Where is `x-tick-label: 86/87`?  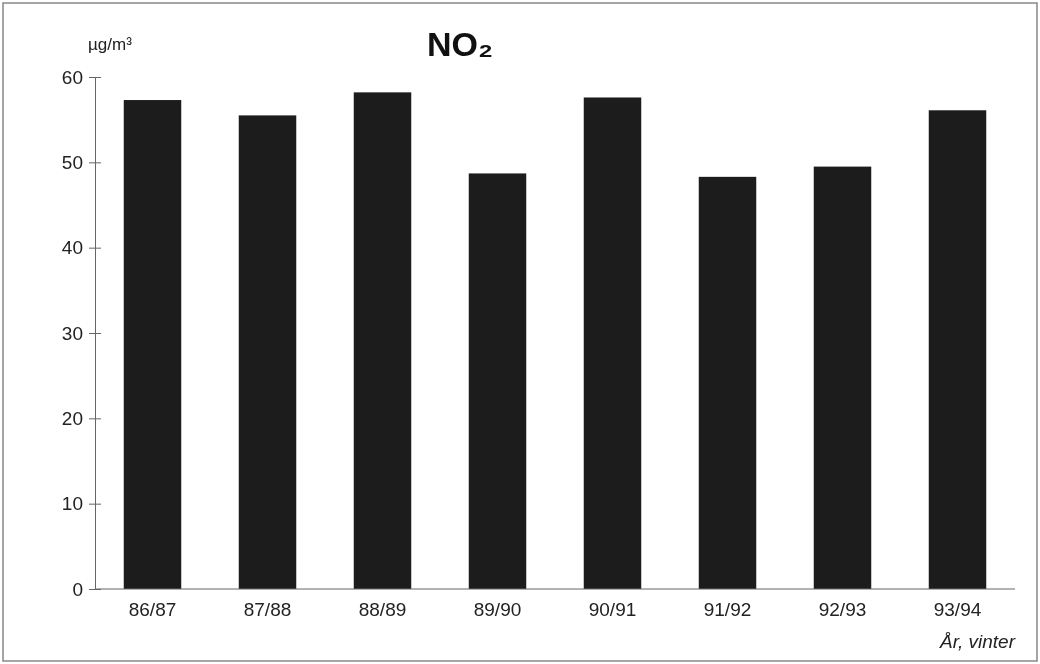
x-tick-label: 86/87 is located at coordinates (152, 610).